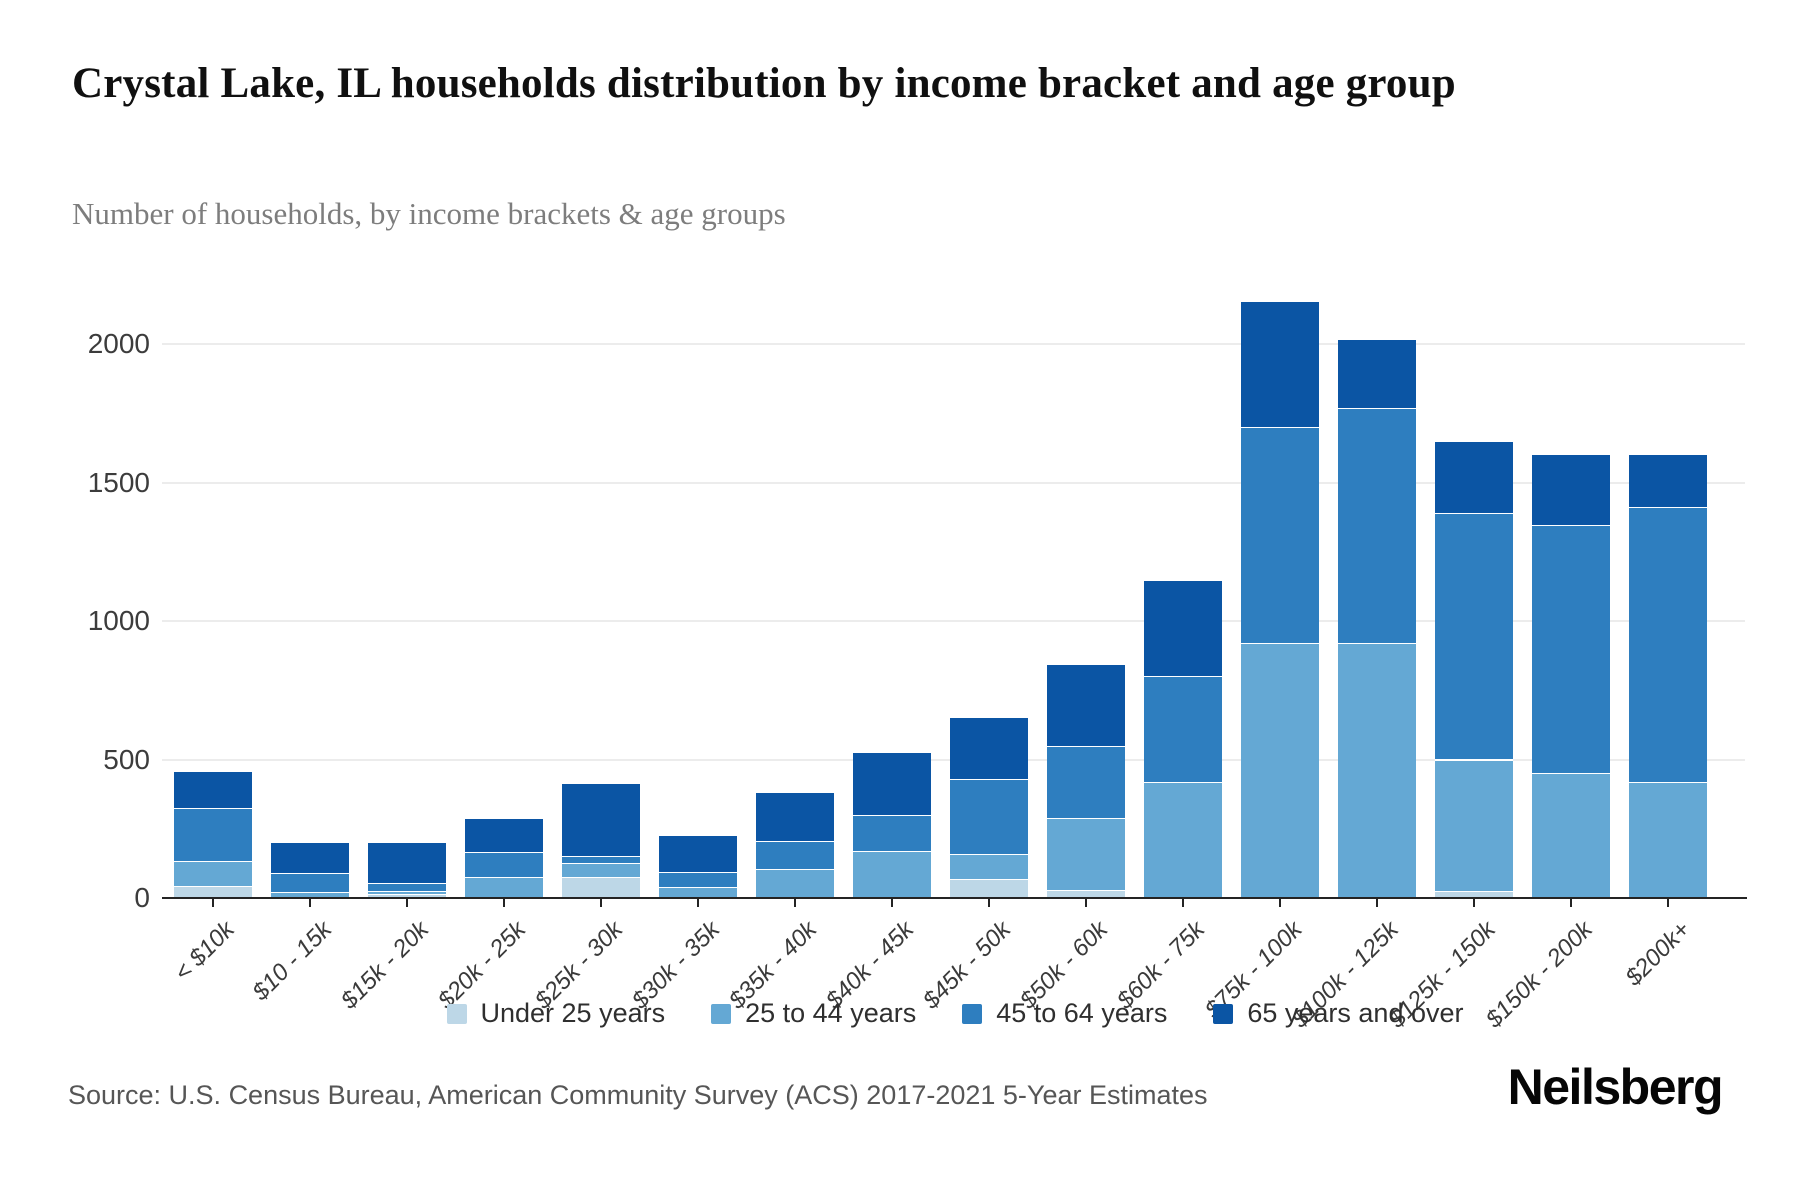  I want to click on legend-item: 65 years and over, so click(1338, 1013).